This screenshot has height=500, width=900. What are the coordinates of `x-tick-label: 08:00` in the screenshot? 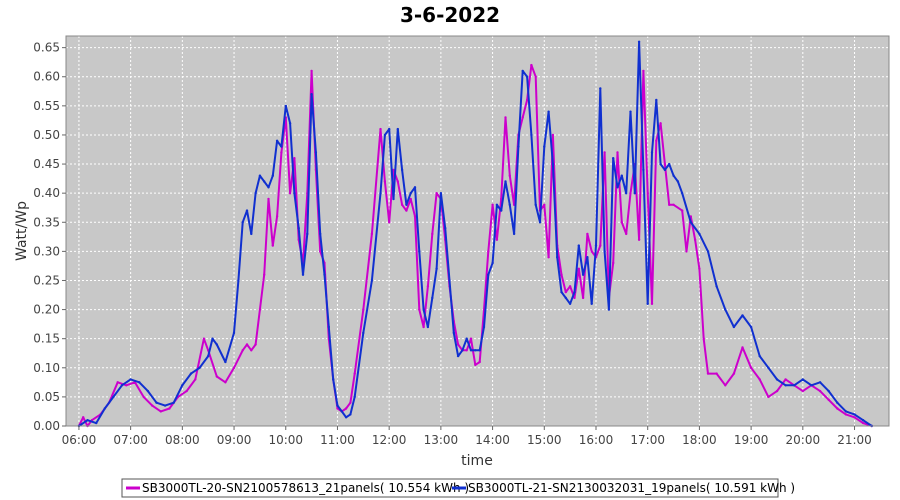 It's located at (182, 440).